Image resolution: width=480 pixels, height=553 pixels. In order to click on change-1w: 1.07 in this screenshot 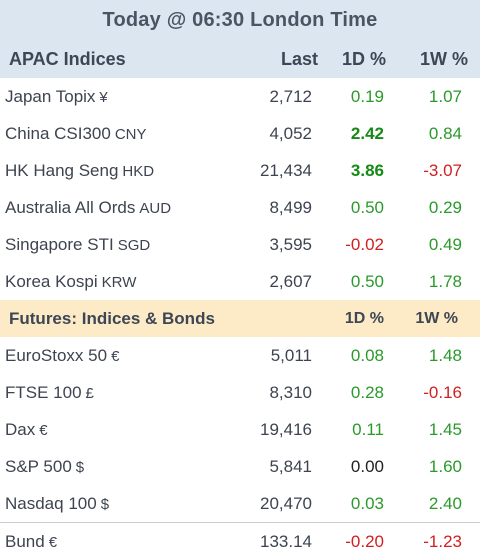, I will do `click(445, 96)`.